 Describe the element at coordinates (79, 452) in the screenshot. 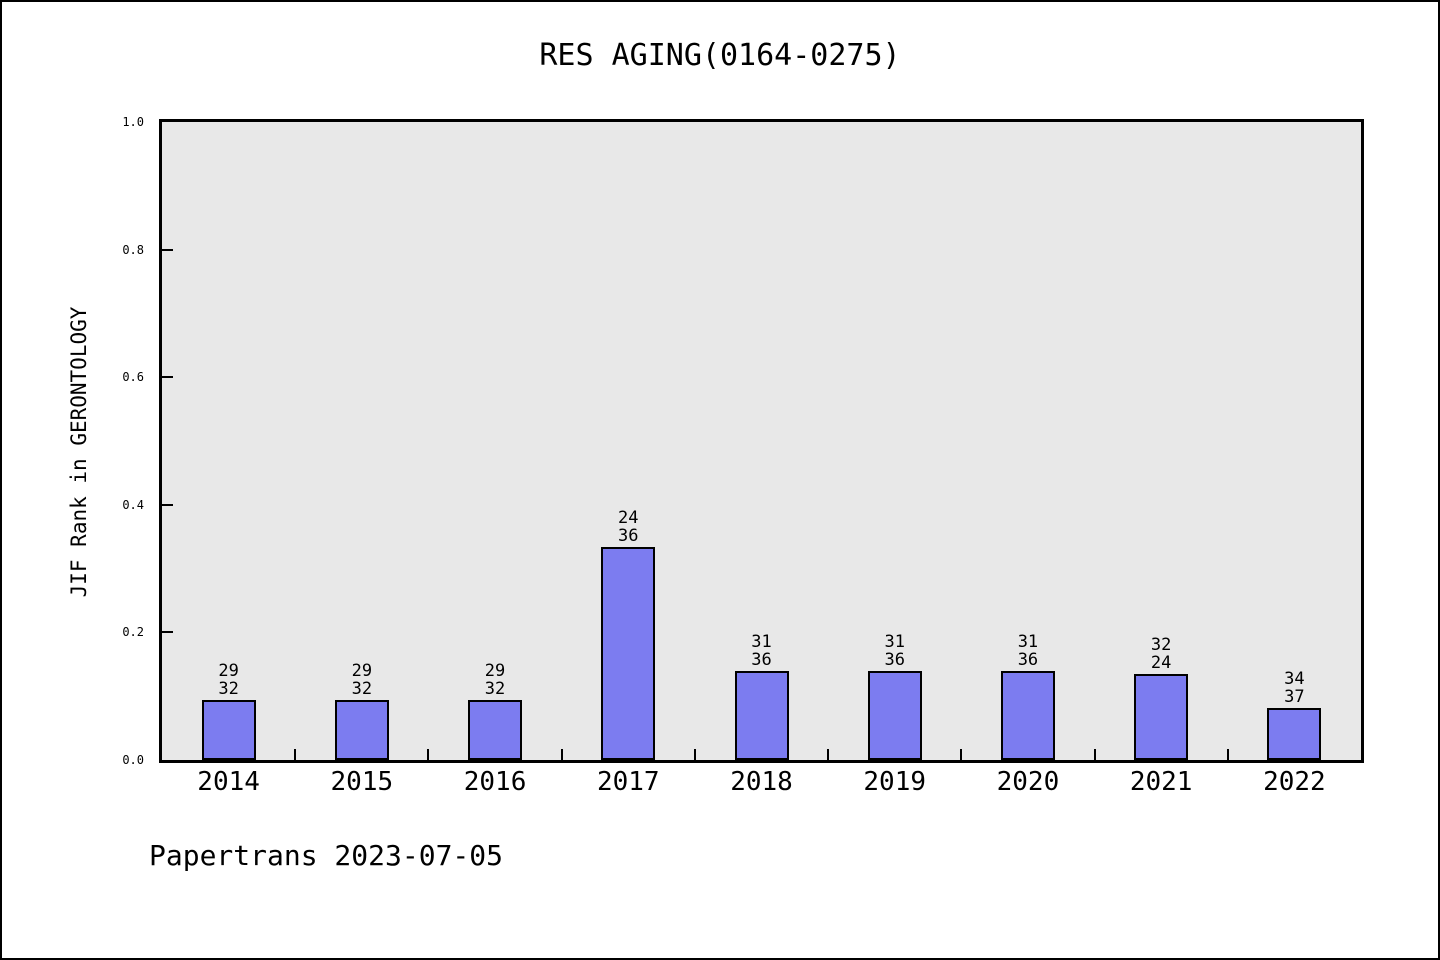

I see `y-axis-label: JIF Rank in GERONTOLOGY` at that location.